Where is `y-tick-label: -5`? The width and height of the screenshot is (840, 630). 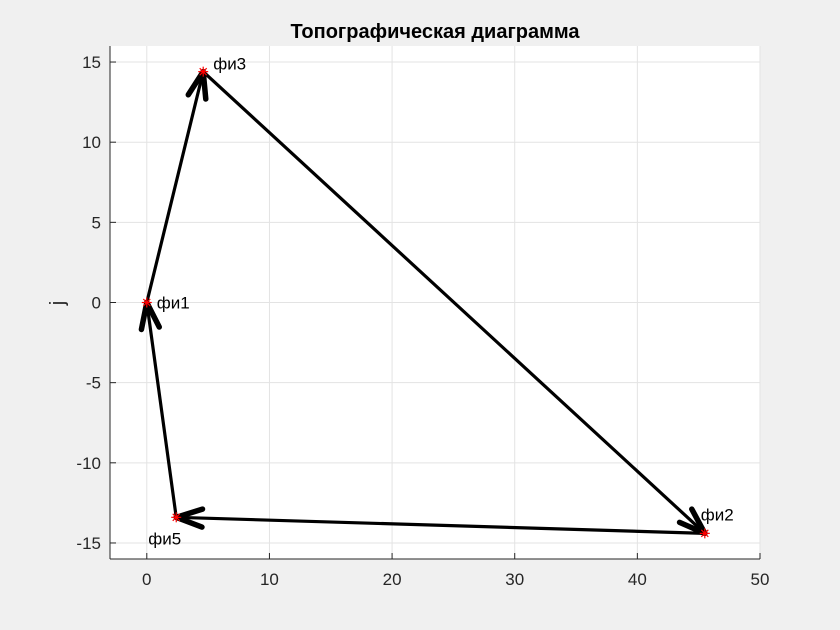 y-tick-label: -5 is located at coordinates (93, 383).